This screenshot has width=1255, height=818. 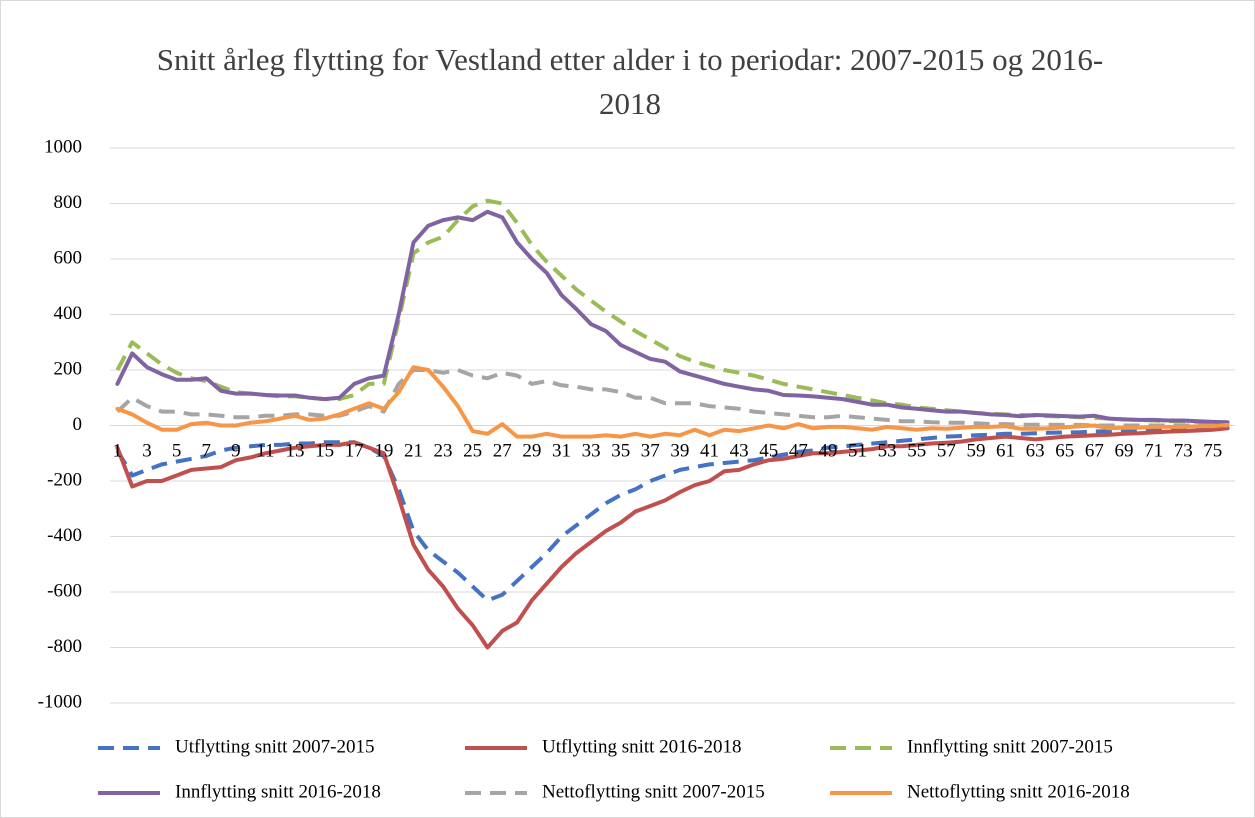 I want to click on x-tick-label: 57, so click(x=946, y=450).